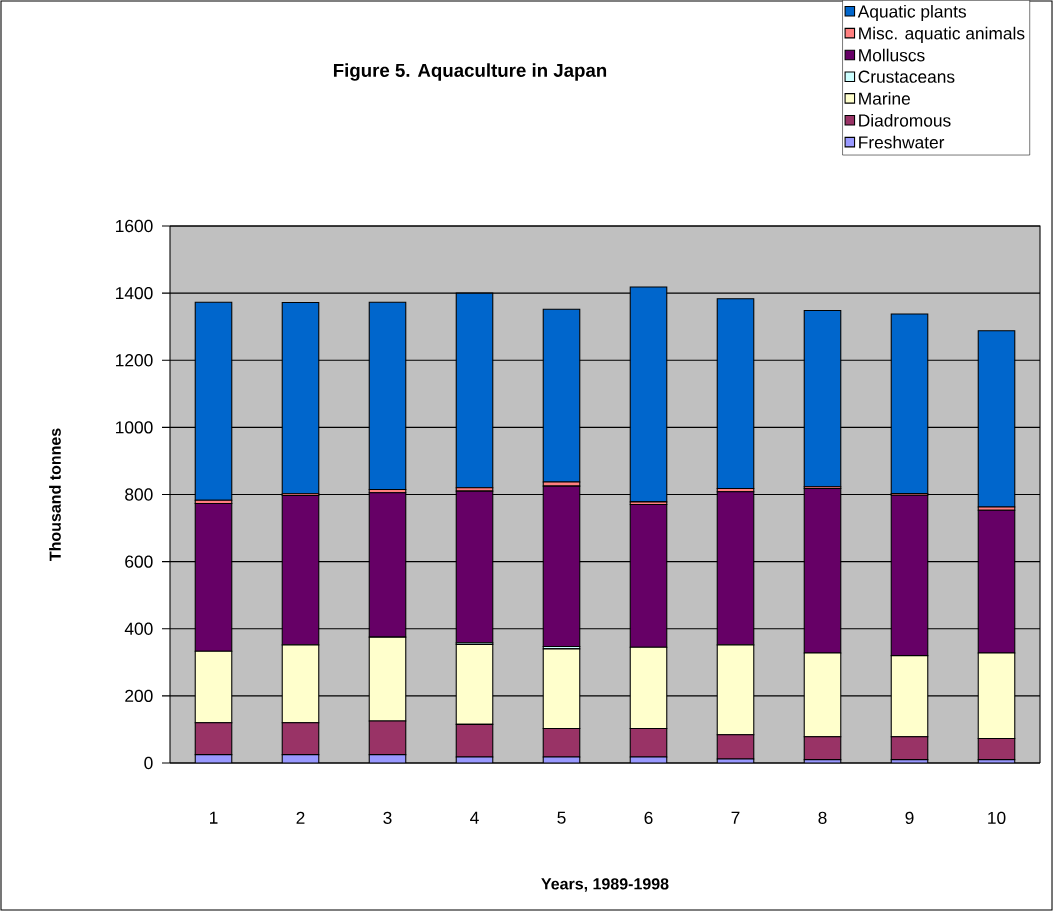 This screenshot has width=1053, height=911. Describe the element at coordinates (561, 817) in the screenshot. I see `x-tick-label: 5` at that location.